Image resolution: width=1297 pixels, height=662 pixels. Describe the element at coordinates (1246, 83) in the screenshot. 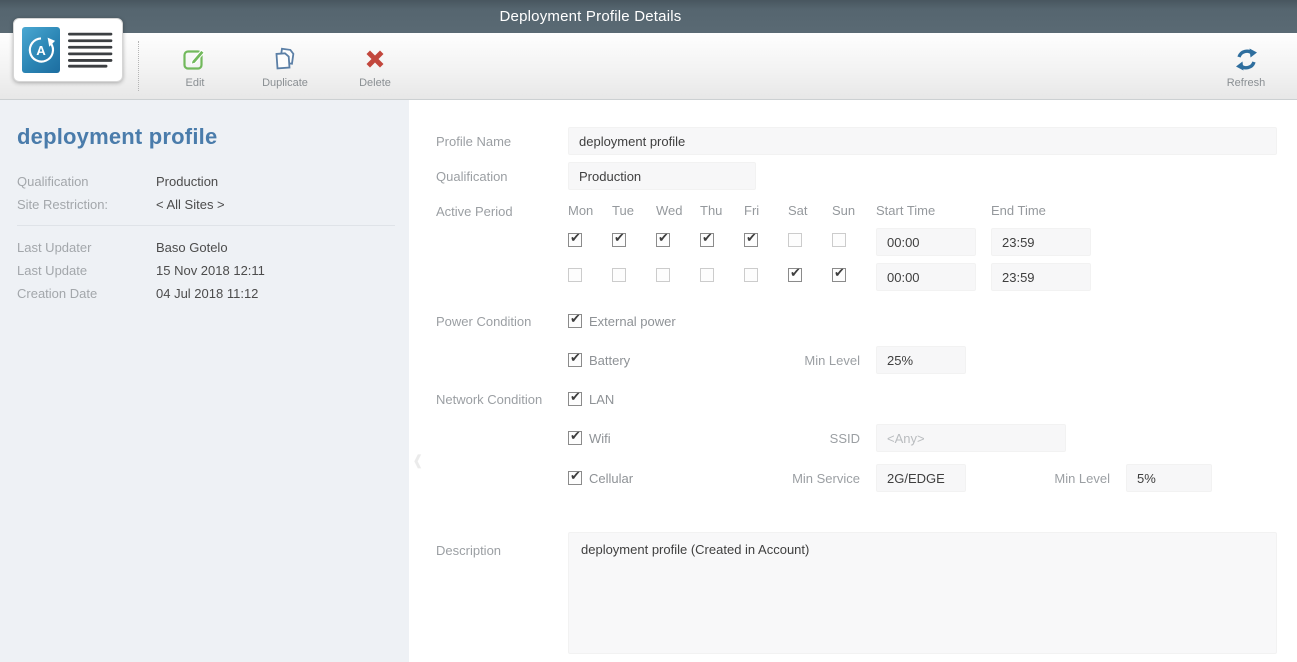

I see `refresh-button-label: Refresh` at that location.